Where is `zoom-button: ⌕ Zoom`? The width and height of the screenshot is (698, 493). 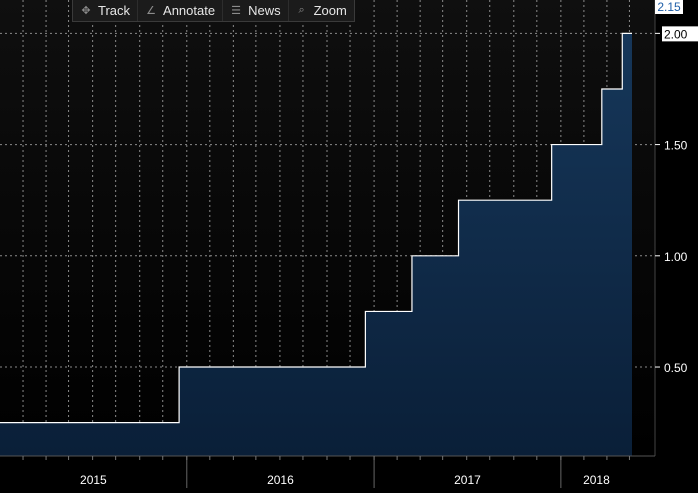
zoom-button: ⌕ Zoom is located at coordinates (321, 10).